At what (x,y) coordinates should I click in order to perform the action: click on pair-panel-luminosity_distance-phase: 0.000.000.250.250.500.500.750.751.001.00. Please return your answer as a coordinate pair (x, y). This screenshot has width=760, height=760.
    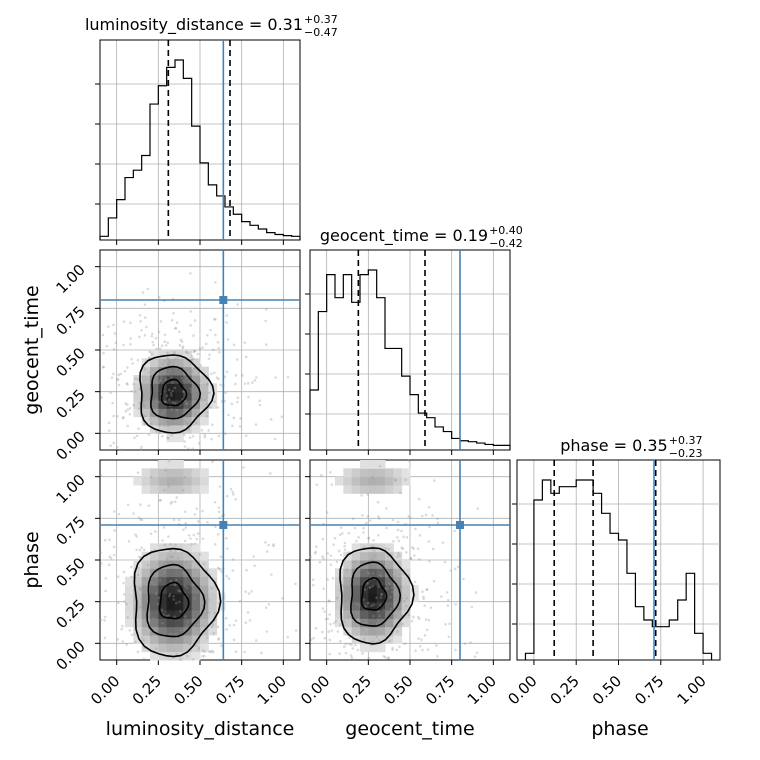
    Looking at the image, I should click on (176, 583).